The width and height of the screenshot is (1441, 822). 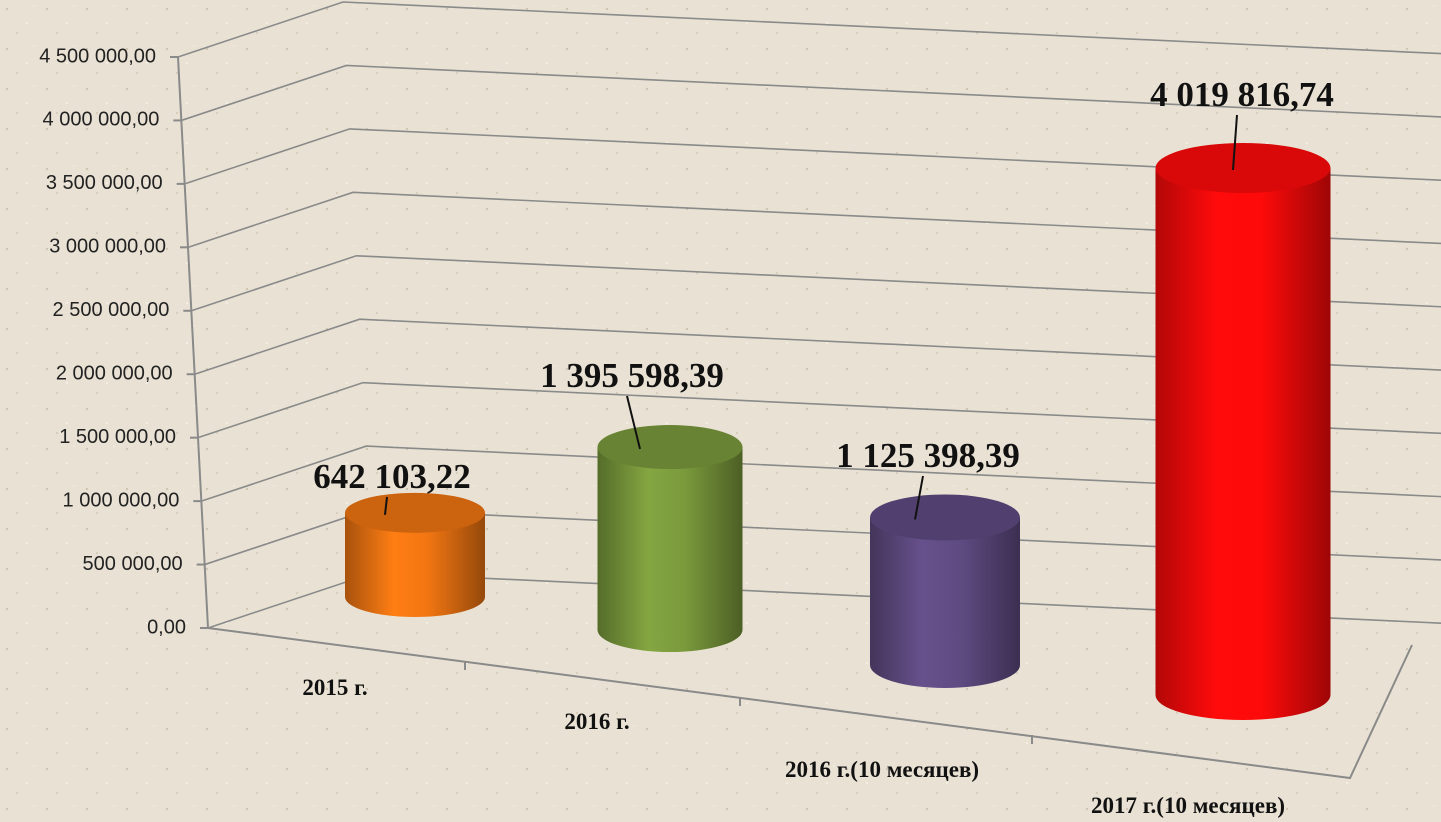 What do you see at coordinates (928, 455) in the screenshot?
I see `value-label: 1 125 398,39` at bounding box center [928, 455].